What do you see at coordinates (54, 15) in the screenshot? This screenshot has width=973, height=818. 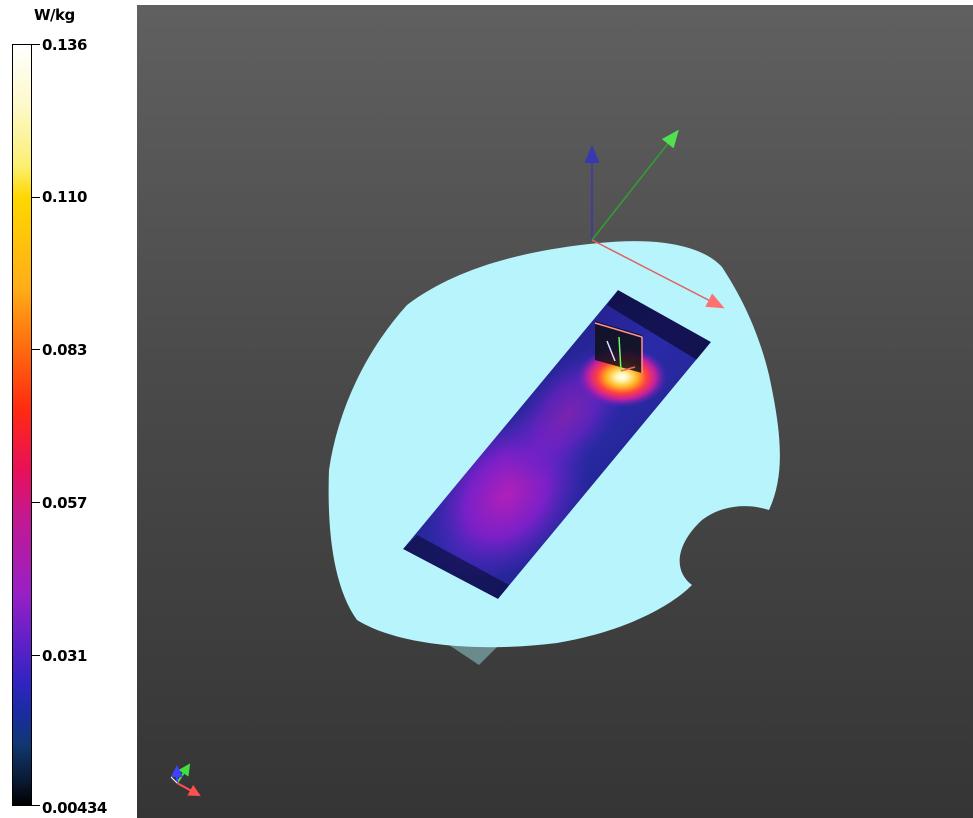 I see `legend-unit-label: W/kg` at bounding box center [54, 15].